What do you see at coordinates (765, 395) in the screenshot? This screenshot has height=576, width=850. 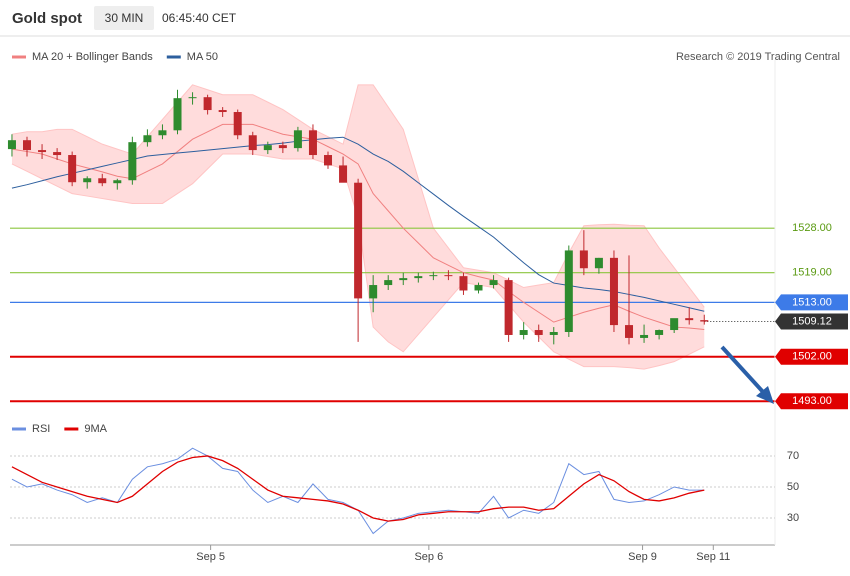 I see `forecast-arrowhead` at bounding box center [765, 395].